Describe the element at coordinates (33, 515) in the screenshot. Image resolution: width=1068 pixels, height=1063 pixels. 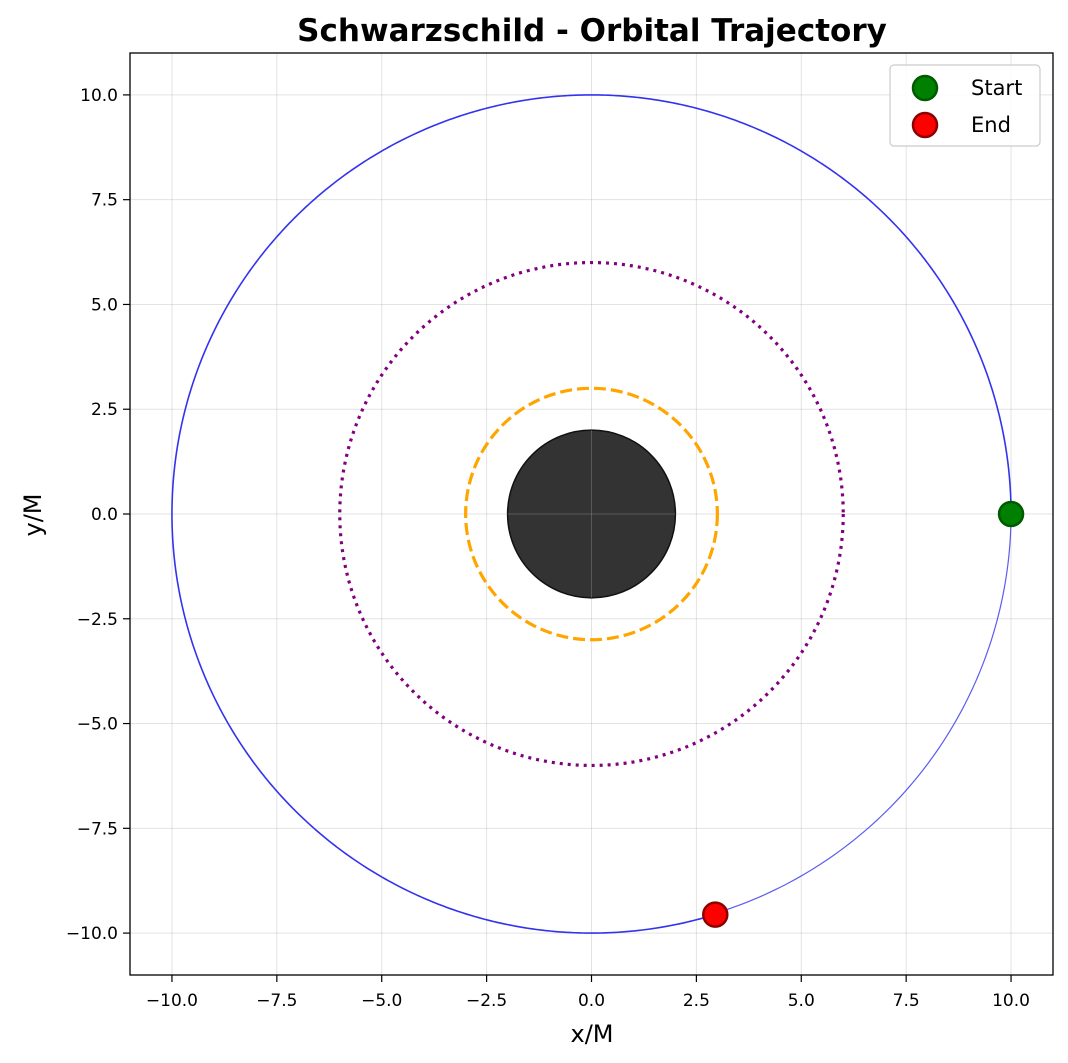
I see `y-axis-label: y/M` at that location.